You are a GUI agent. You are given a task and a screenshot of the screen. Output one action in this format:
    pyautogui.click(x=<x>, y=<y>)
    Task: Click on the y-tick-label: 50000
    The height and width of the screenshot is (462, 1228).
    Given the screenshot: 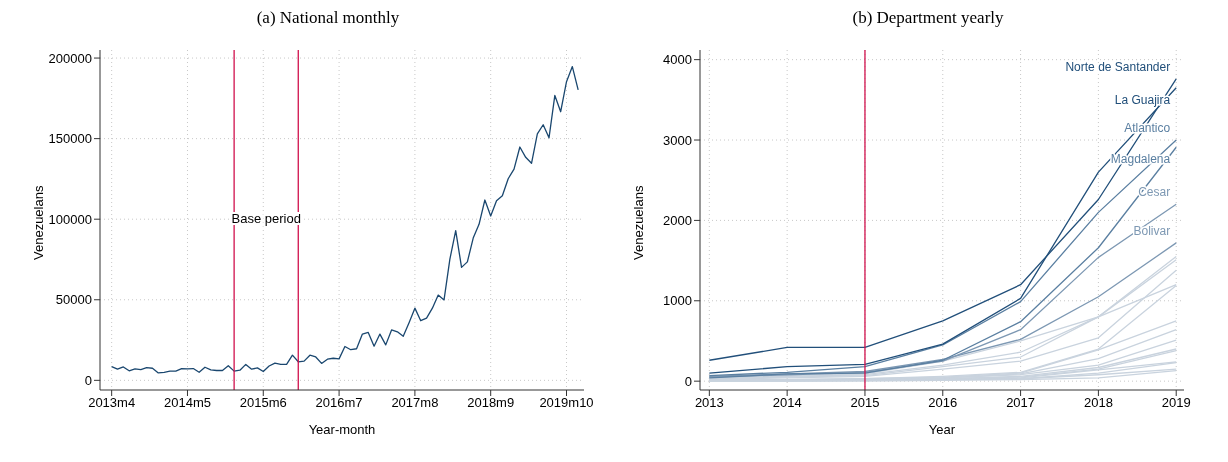 What is the action you would take?
    pyautogui.click(x=73, y=300)
    